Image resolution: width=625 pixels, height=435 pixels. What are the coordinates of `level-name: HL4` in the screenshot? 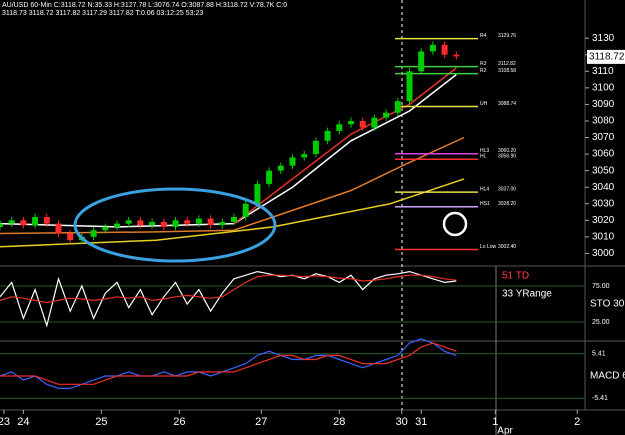 It's located at (484, 189).